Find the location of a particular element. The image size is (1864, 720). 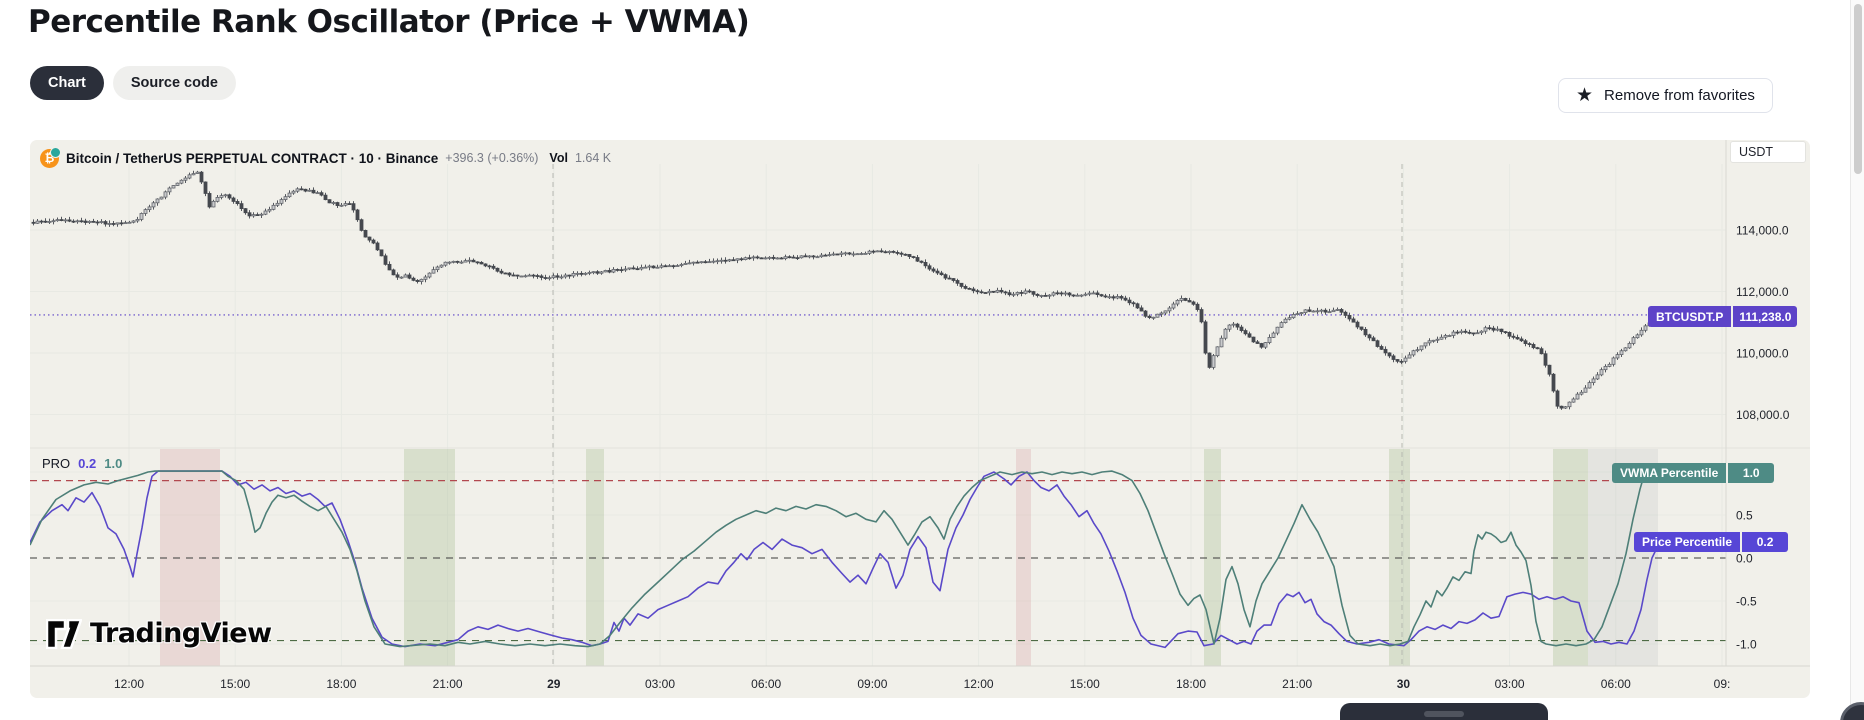

svg-text: 09: is located at coordinates (1722, 684).